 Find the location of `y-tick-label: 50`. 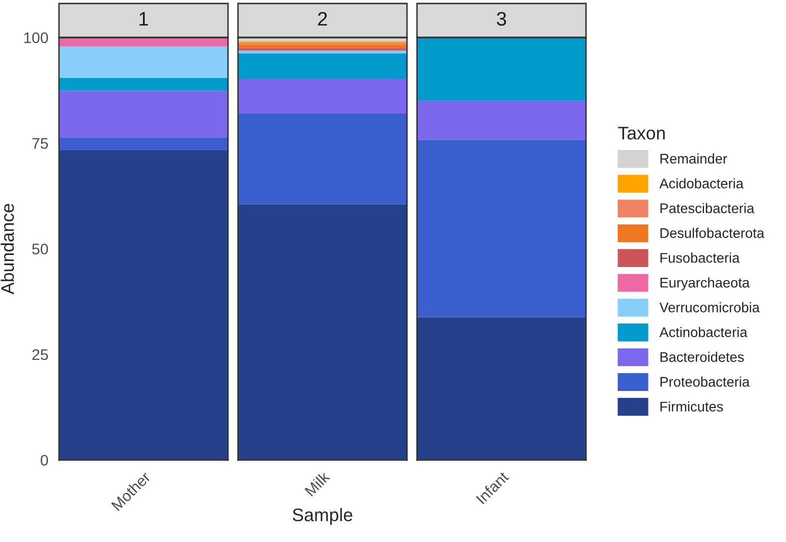

y-tick-label: 50 is located at coordinates (40, 249).